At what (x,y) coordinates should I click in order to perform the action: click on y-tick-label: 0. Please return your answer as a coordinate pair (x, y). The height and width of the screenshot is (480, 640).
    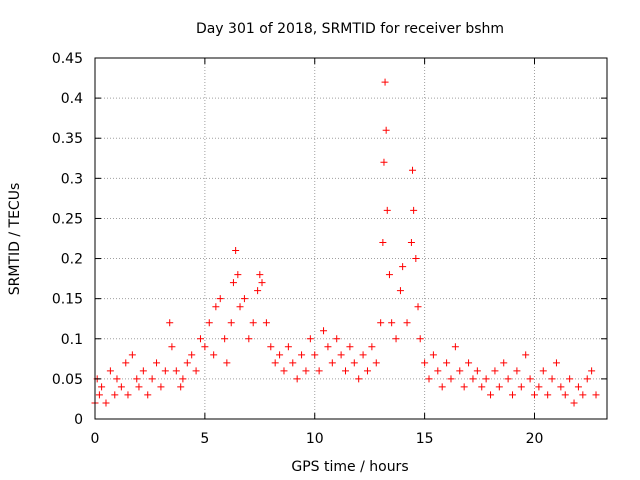
    Looking at the image, I should click on (78, 420).